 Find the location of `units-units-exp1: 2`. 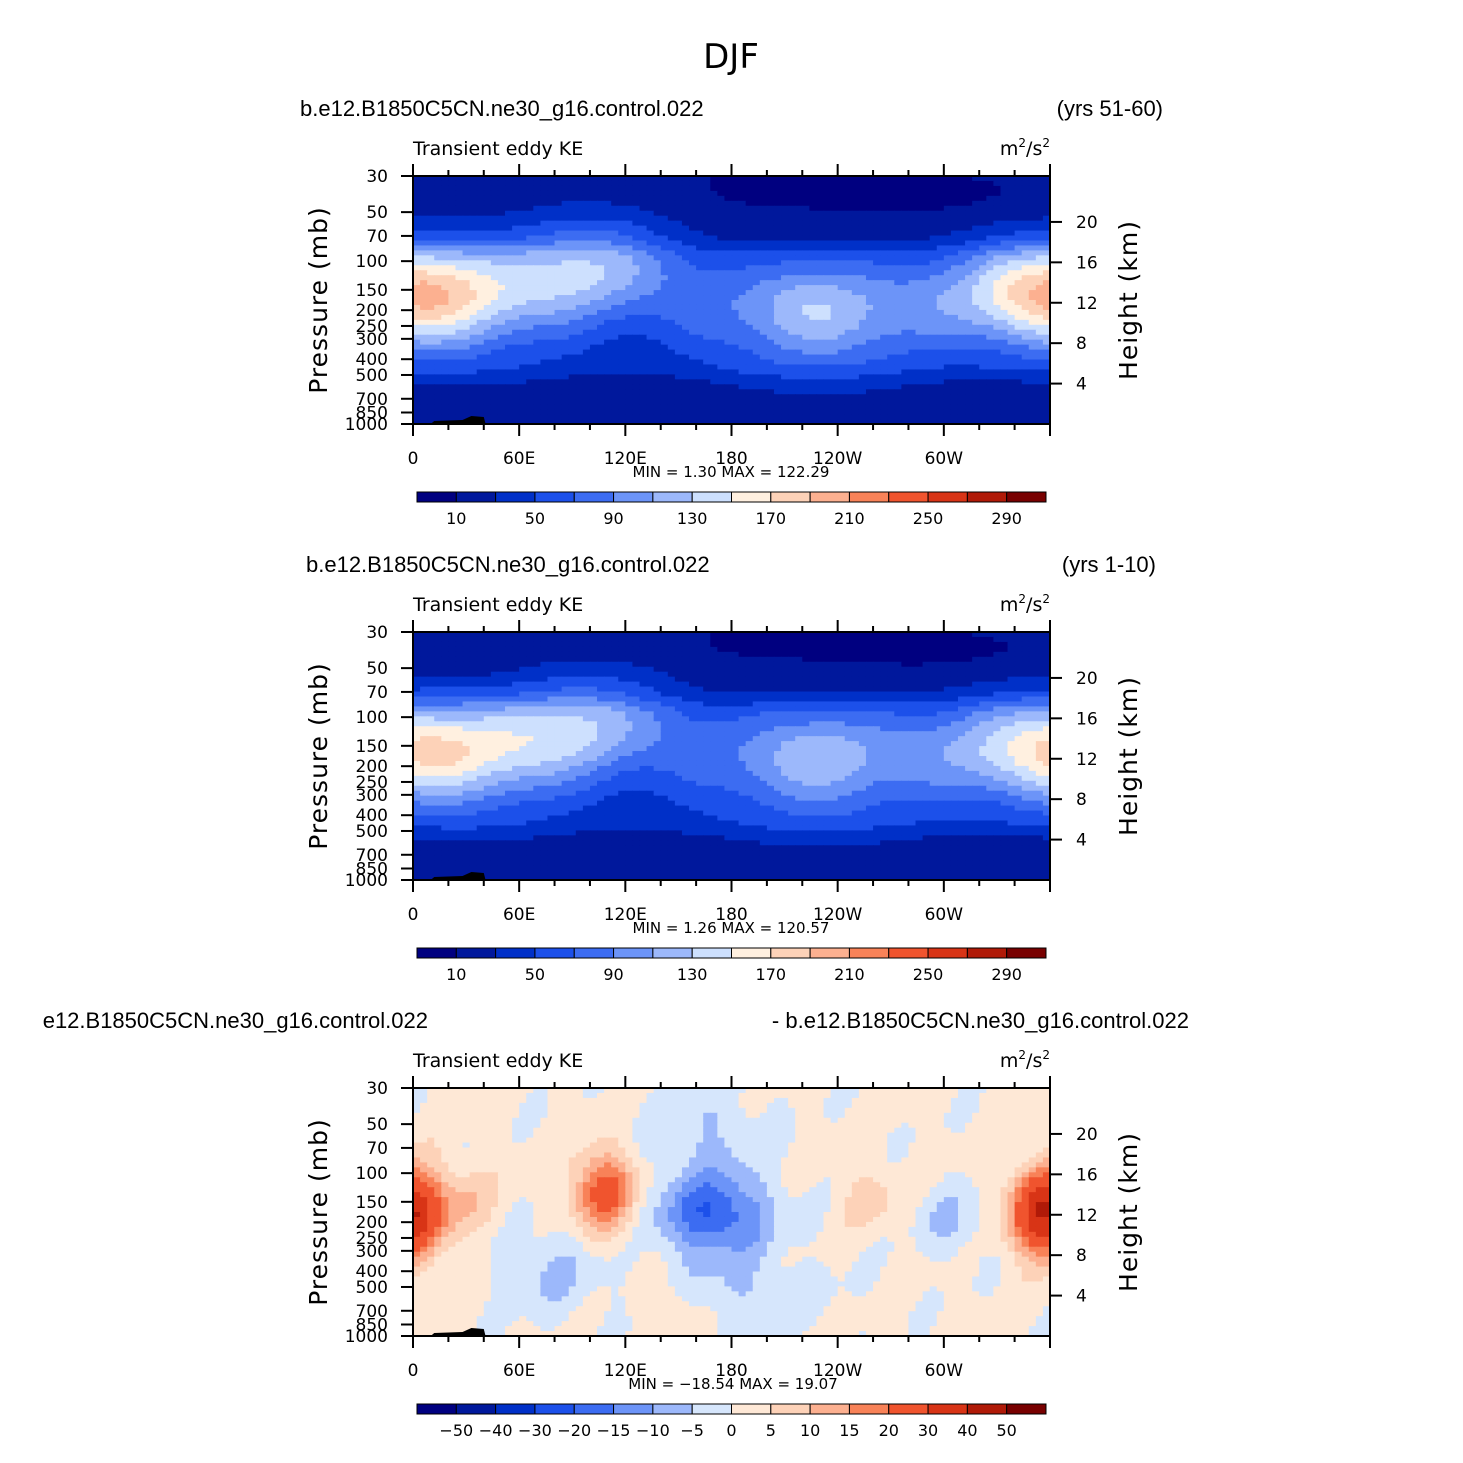

units-units-exp1: 2 is located at coordinates (1022, 143).